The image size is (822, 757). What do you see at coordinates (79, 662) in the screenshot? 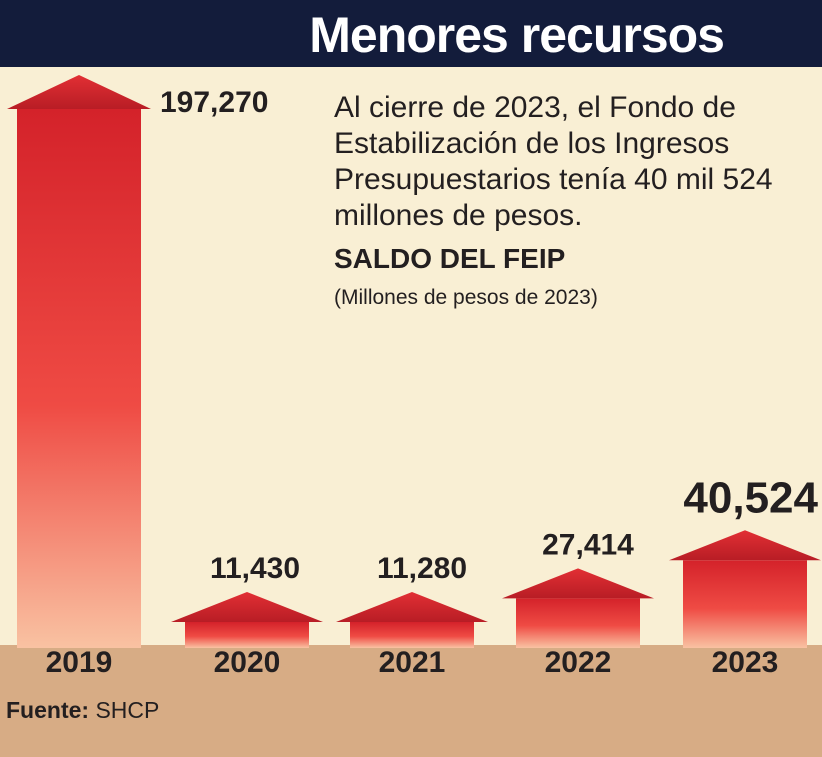
I see `x-tick-label: 2019` at bounding box center [79, 662].